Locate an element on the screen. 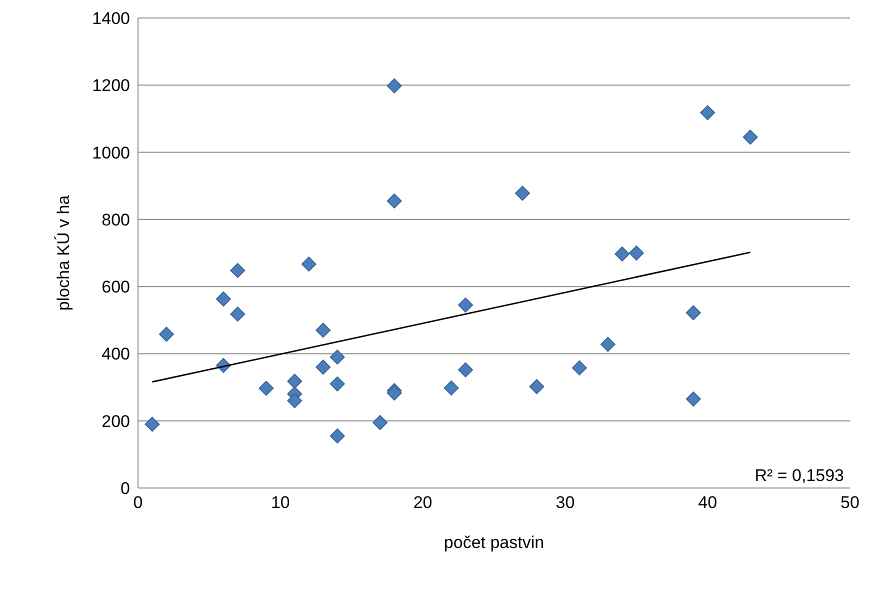 The image size is (884, 603). y-tick-label: 200 is located at coordinates (116, 421).